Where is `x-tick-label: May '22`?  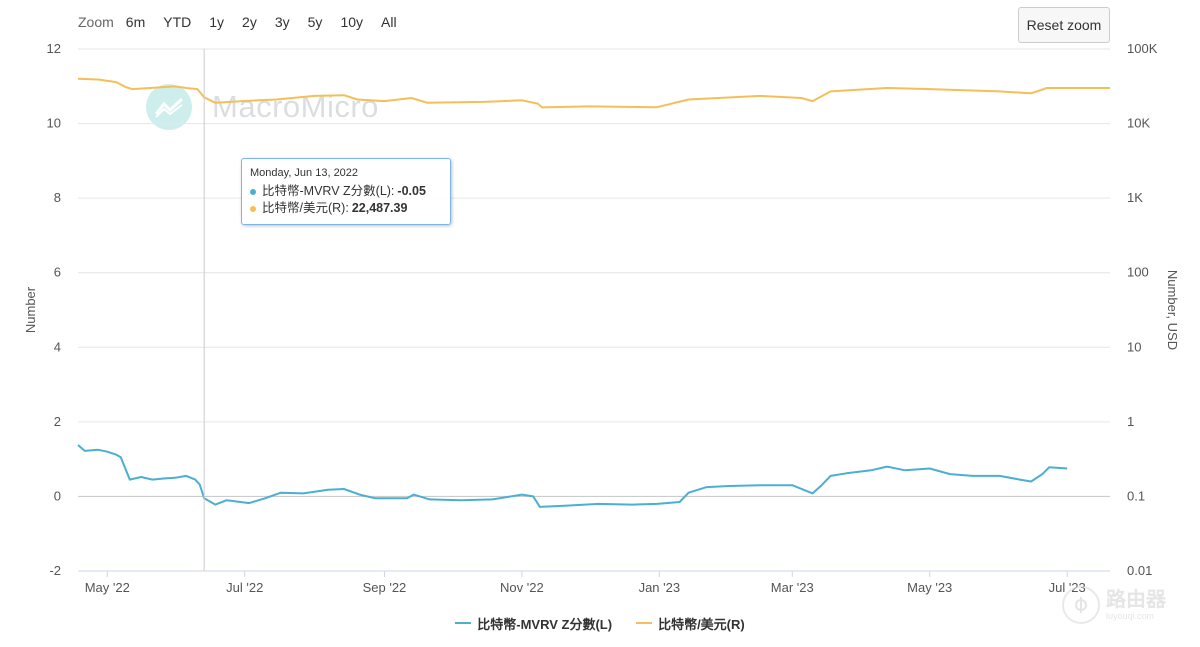 x-tick-label: May '22 is located at coordinates (107, 587).